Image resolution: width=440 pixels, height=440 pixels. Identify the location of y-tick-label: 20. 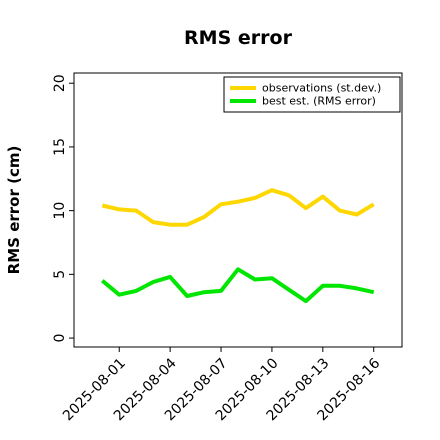
(60, 83).